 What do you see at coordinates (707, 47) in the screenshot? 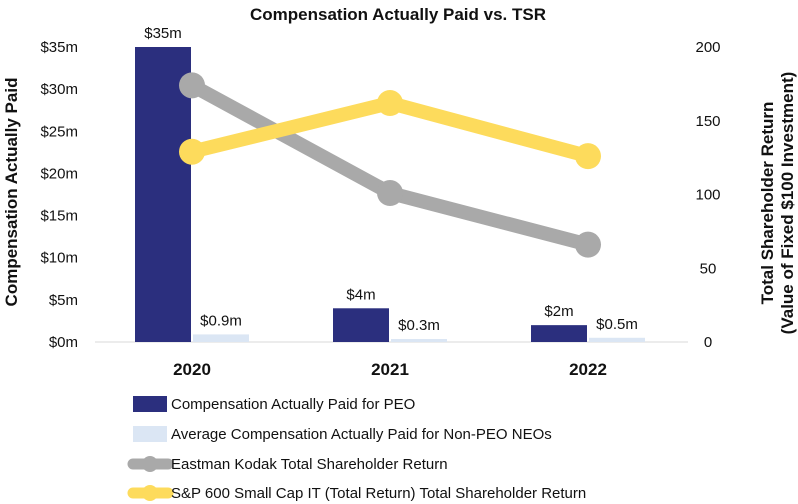
I see `right-tick-label: 200` at bounding box center [707, 47].